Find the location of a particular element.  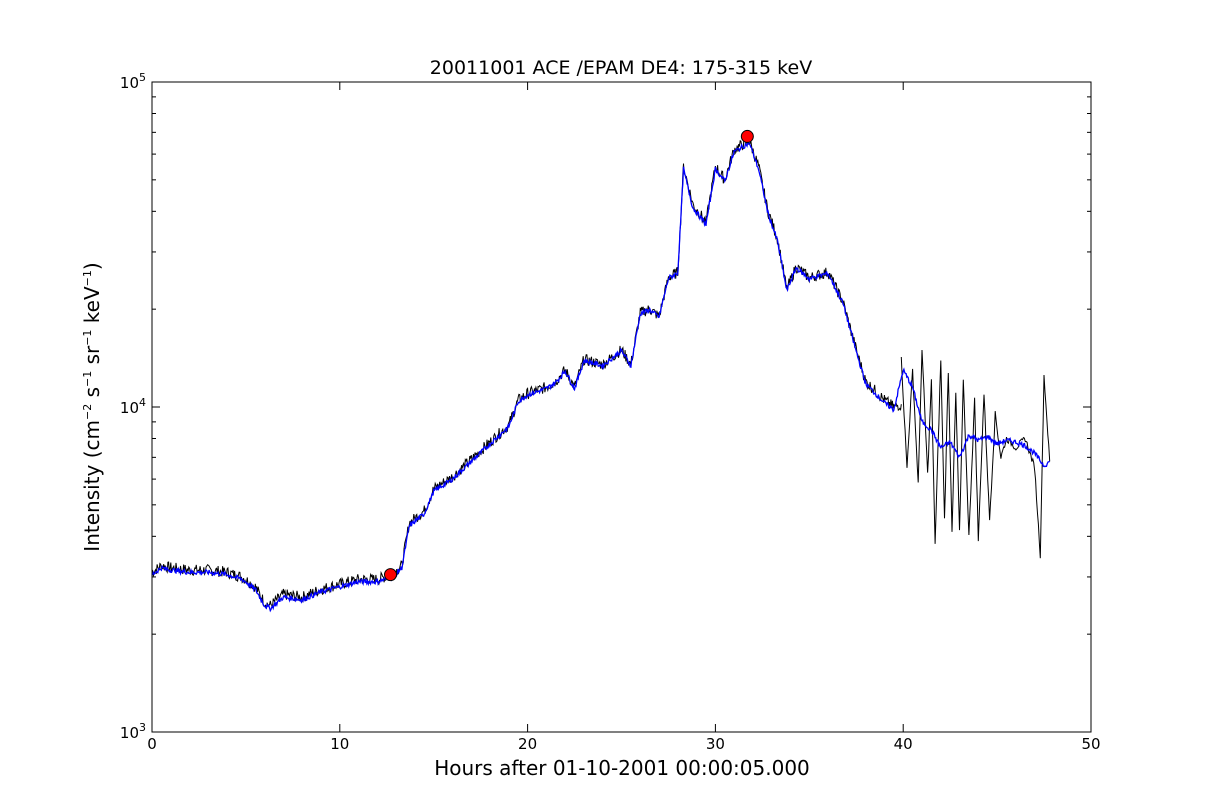

x-tick-label-50: 50 is located at coordinates (1090, 744).